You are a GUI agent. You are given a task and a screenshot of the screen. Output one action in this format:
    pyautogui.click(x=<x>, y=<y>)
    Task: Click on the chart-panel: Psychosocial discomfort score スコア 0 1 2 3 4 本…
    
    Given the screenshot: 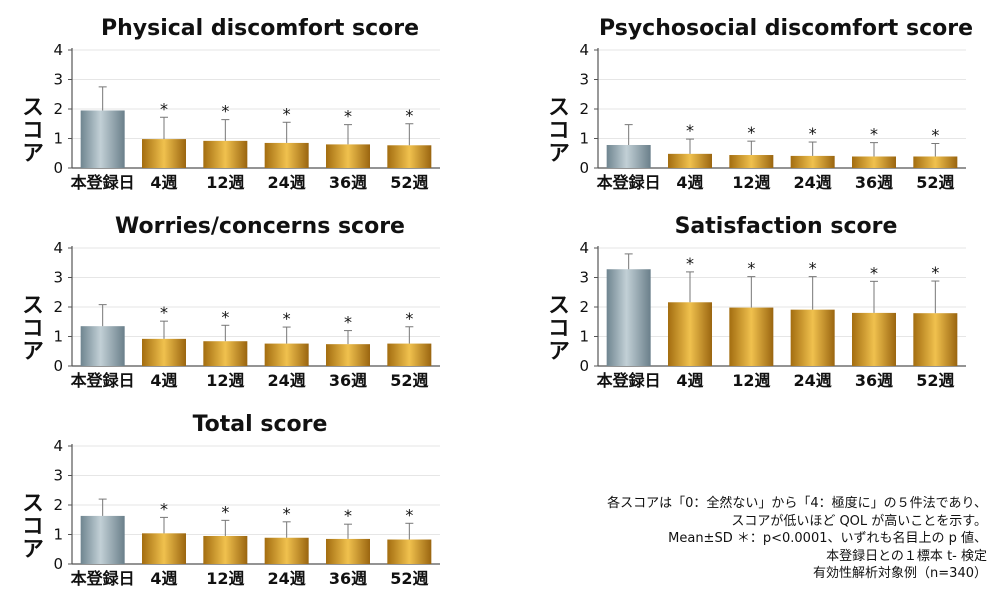 What is the action you would take?
    pyautogui.click(x=761, y=107)
    